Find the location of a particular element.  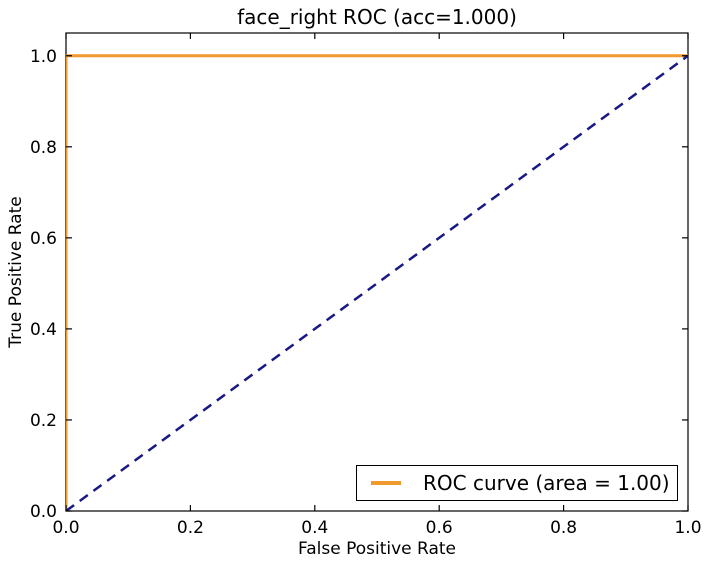

y-tick-label: 0.2 is located at coordinates (43, 421).